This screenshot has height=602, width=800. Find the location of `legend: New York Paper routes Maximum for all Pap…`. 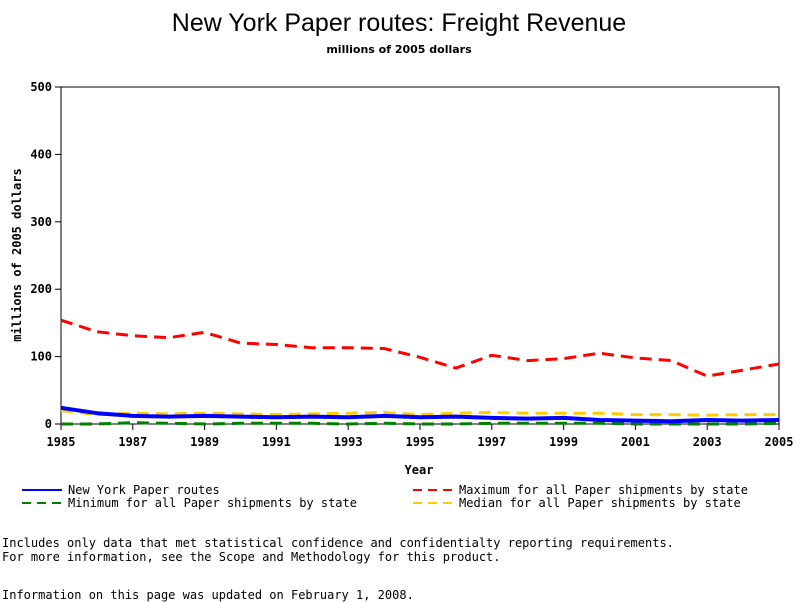

legend: New York Paper routes Maximum for all Pap… is located at coordinates (385, 496).